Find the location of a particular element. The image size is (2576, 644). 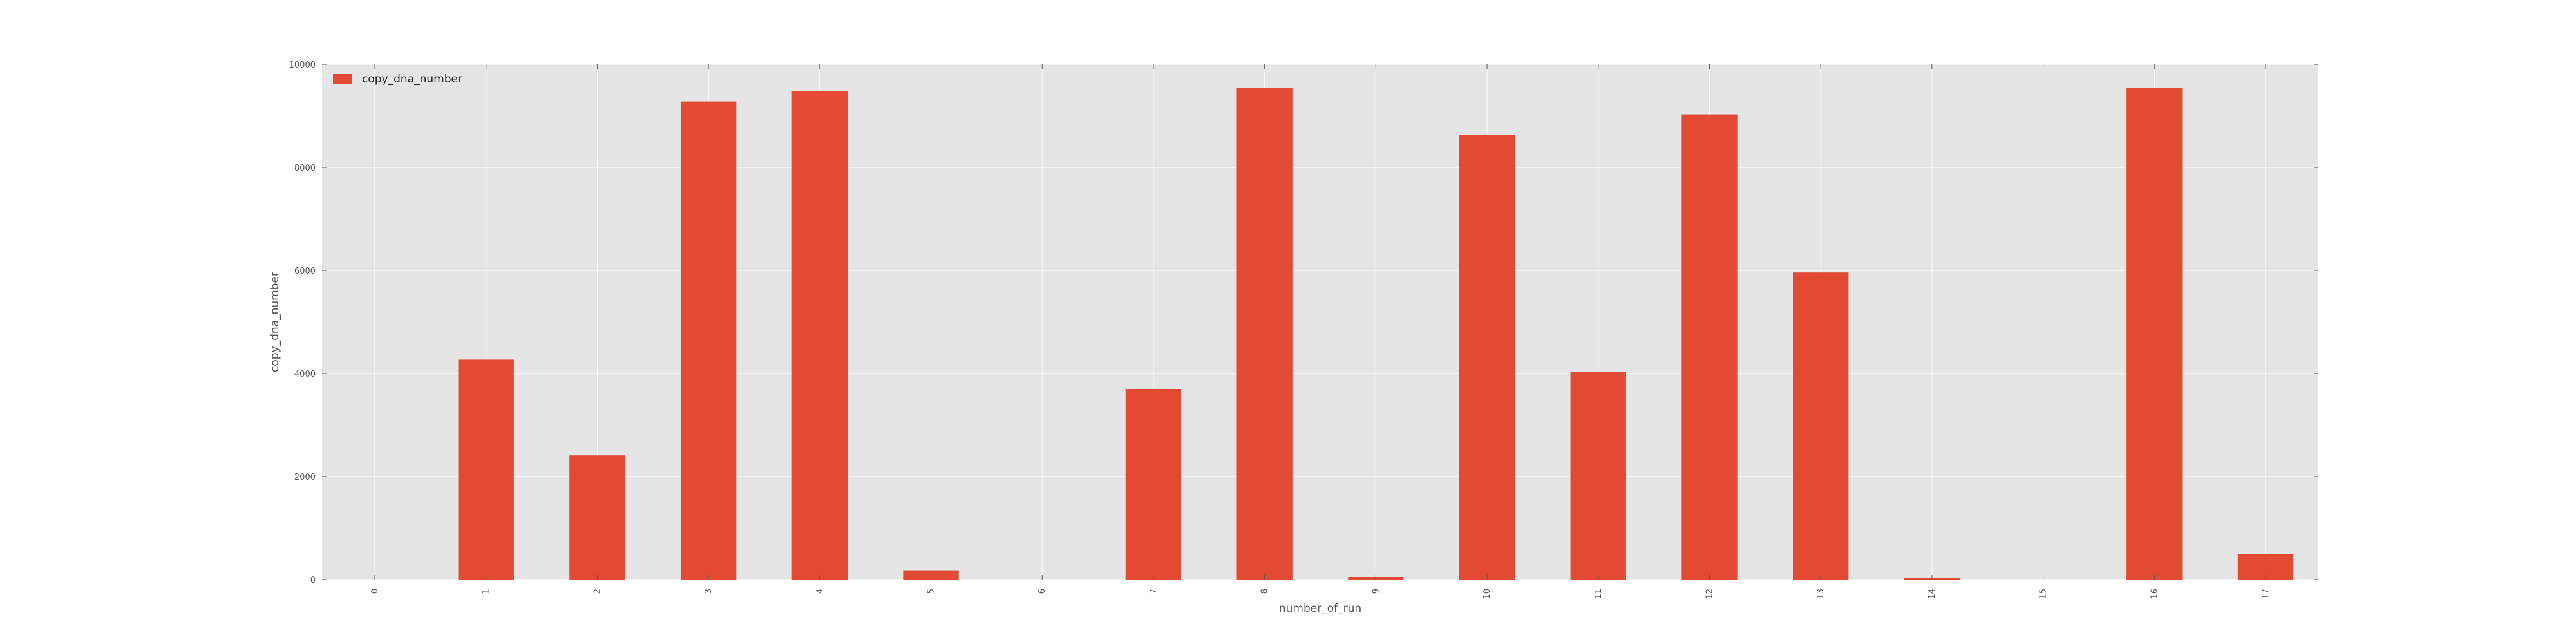

legend-swatch is located at coordinates (342, 79).